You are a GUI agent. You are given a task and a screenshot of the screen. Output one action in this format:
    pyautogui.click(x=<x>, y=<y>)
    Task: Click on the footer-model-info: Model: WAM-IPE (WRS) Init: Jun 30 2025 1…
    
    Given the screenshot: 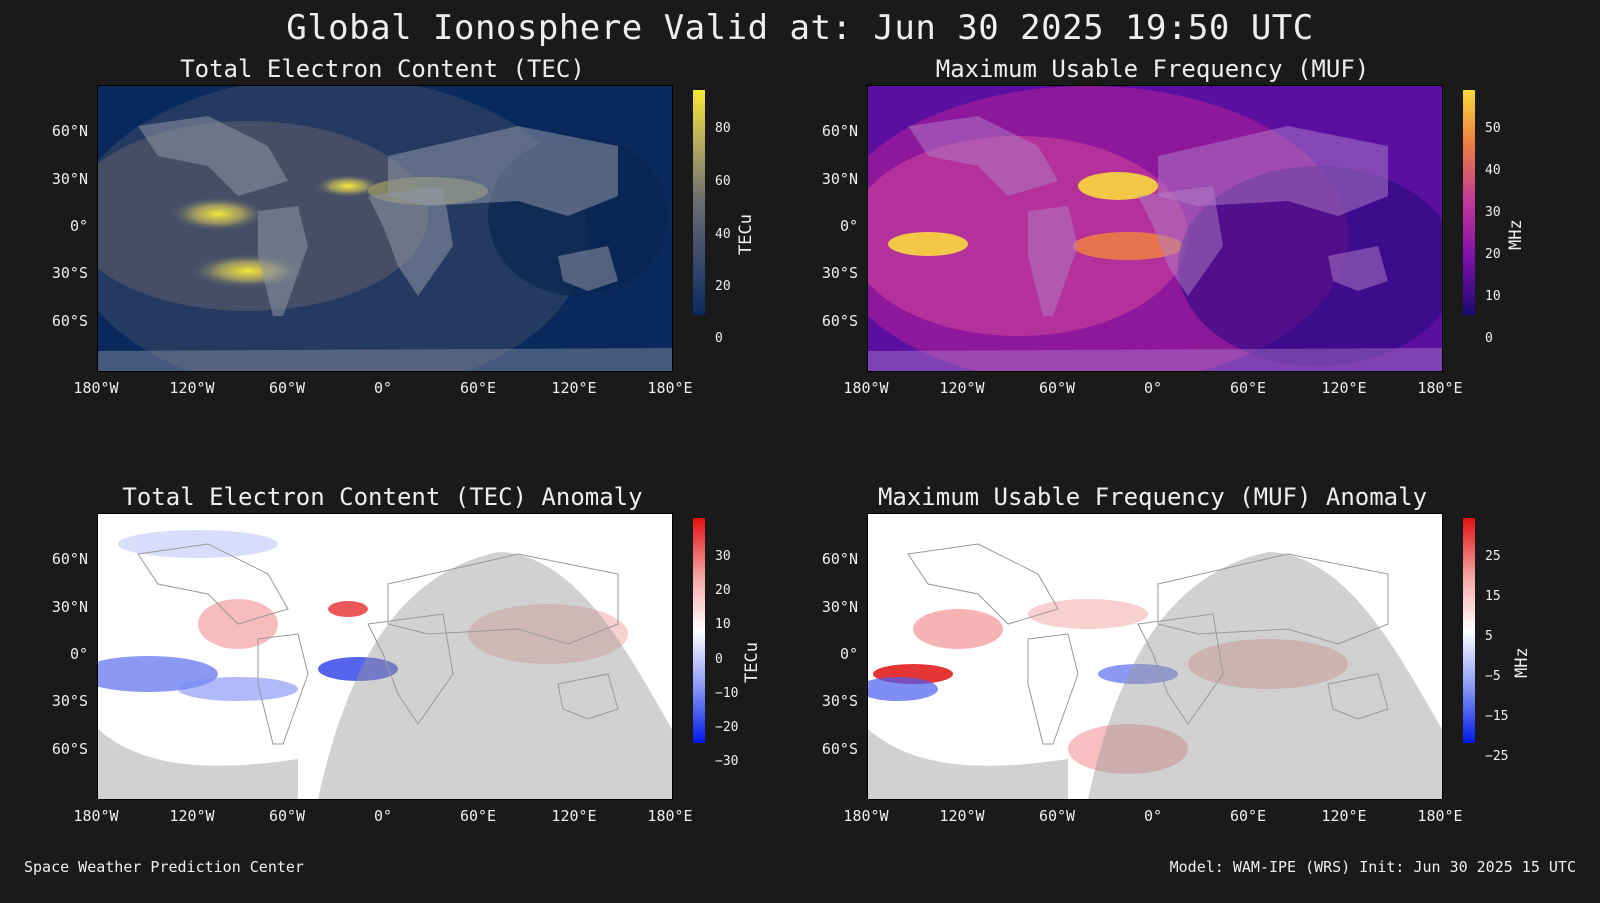 What is the action you would take?
    pyautogui.click(x=1372, y=867)
    